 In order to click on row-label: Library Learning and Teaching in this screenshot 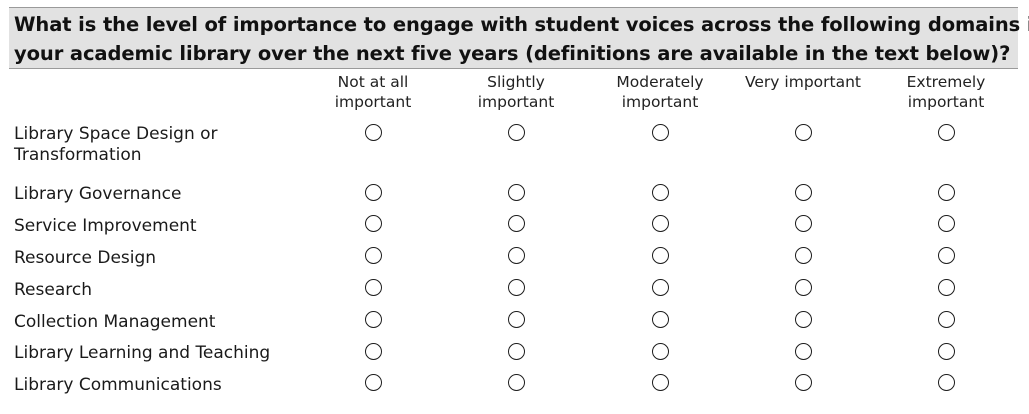, I will do `click(142, 353)`.